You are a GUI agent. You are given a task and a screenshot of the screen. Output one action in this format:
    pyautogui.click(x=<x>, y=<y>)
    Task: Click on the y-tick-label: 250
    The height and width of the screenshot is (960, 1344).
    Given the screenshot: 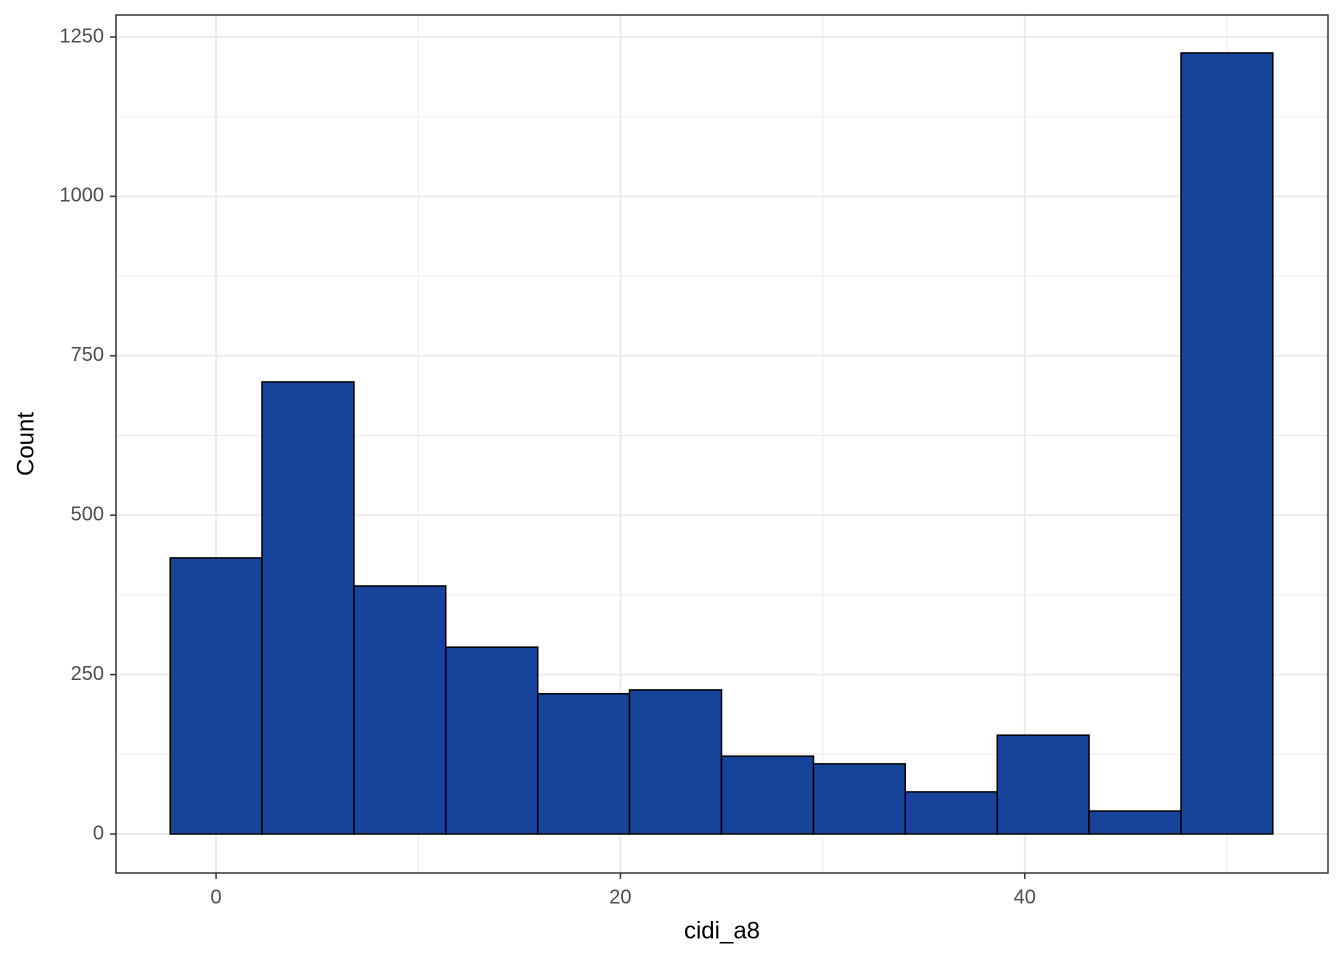 What is the action you would take?
    pyautogui.click(x=87, y=674)
    